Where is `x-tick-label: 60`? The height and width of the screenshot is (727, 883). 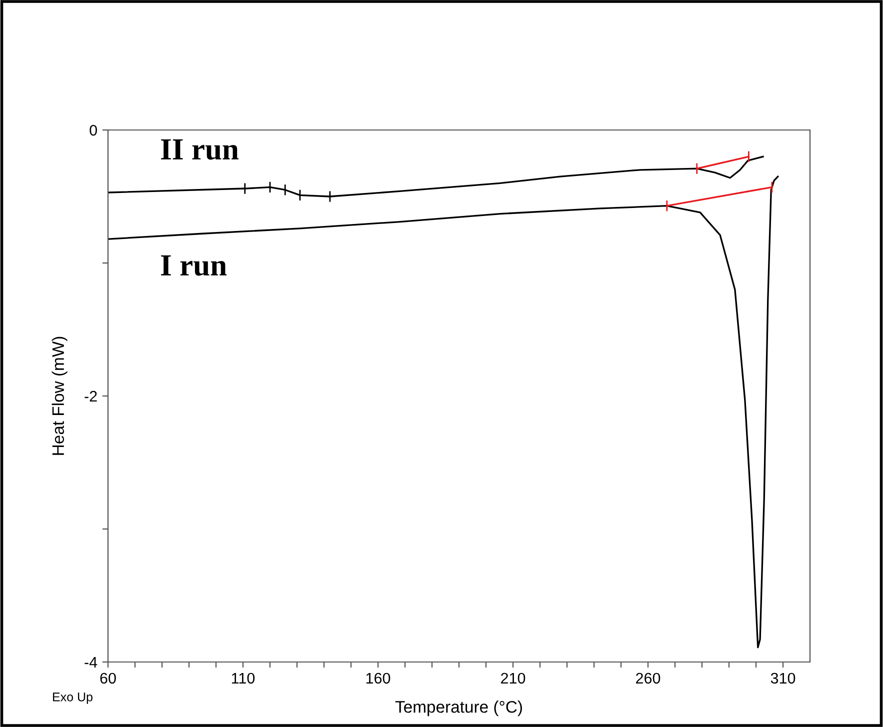
x-tick-label: 60 is located at coordinates (108, 678).